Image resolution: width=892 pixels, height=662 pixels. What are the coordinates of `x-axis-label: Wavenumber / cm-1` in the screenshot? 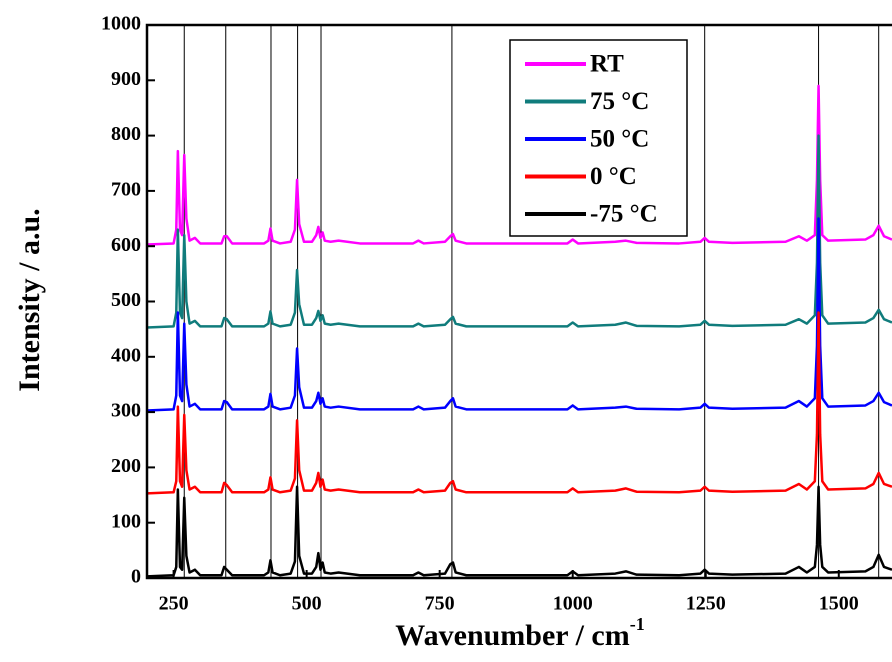 It's located at (519, 633).